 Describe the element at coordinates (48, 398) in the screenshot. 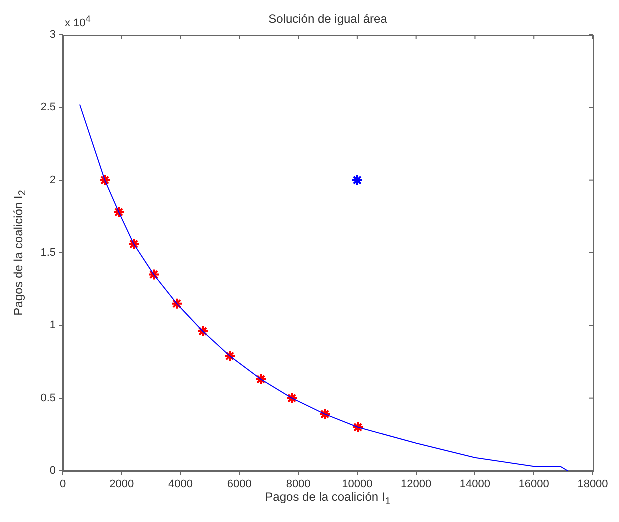

I see `y-tick-label: 0.5` at that location.